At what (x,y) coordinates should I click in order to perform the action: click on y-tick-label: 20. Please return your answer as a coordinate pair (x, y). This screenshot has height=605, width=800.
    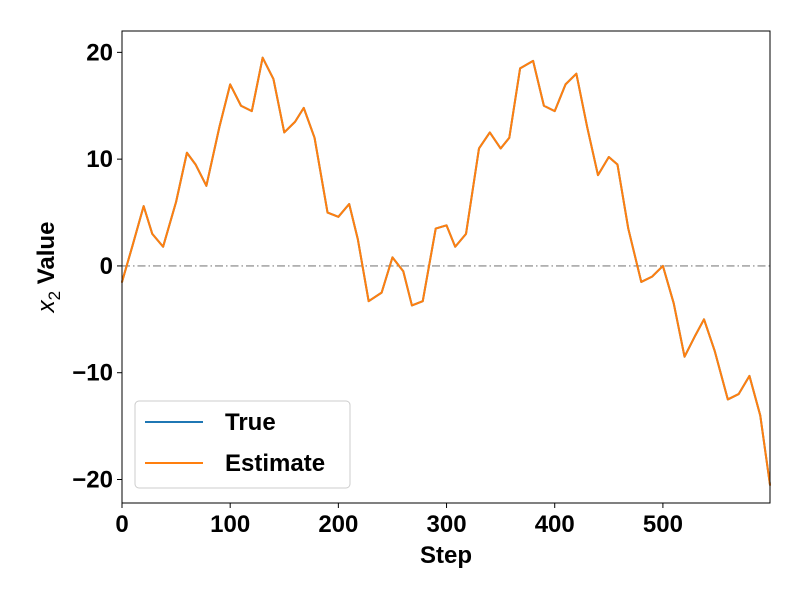
    Looking at the image, I should click on (99, 52).